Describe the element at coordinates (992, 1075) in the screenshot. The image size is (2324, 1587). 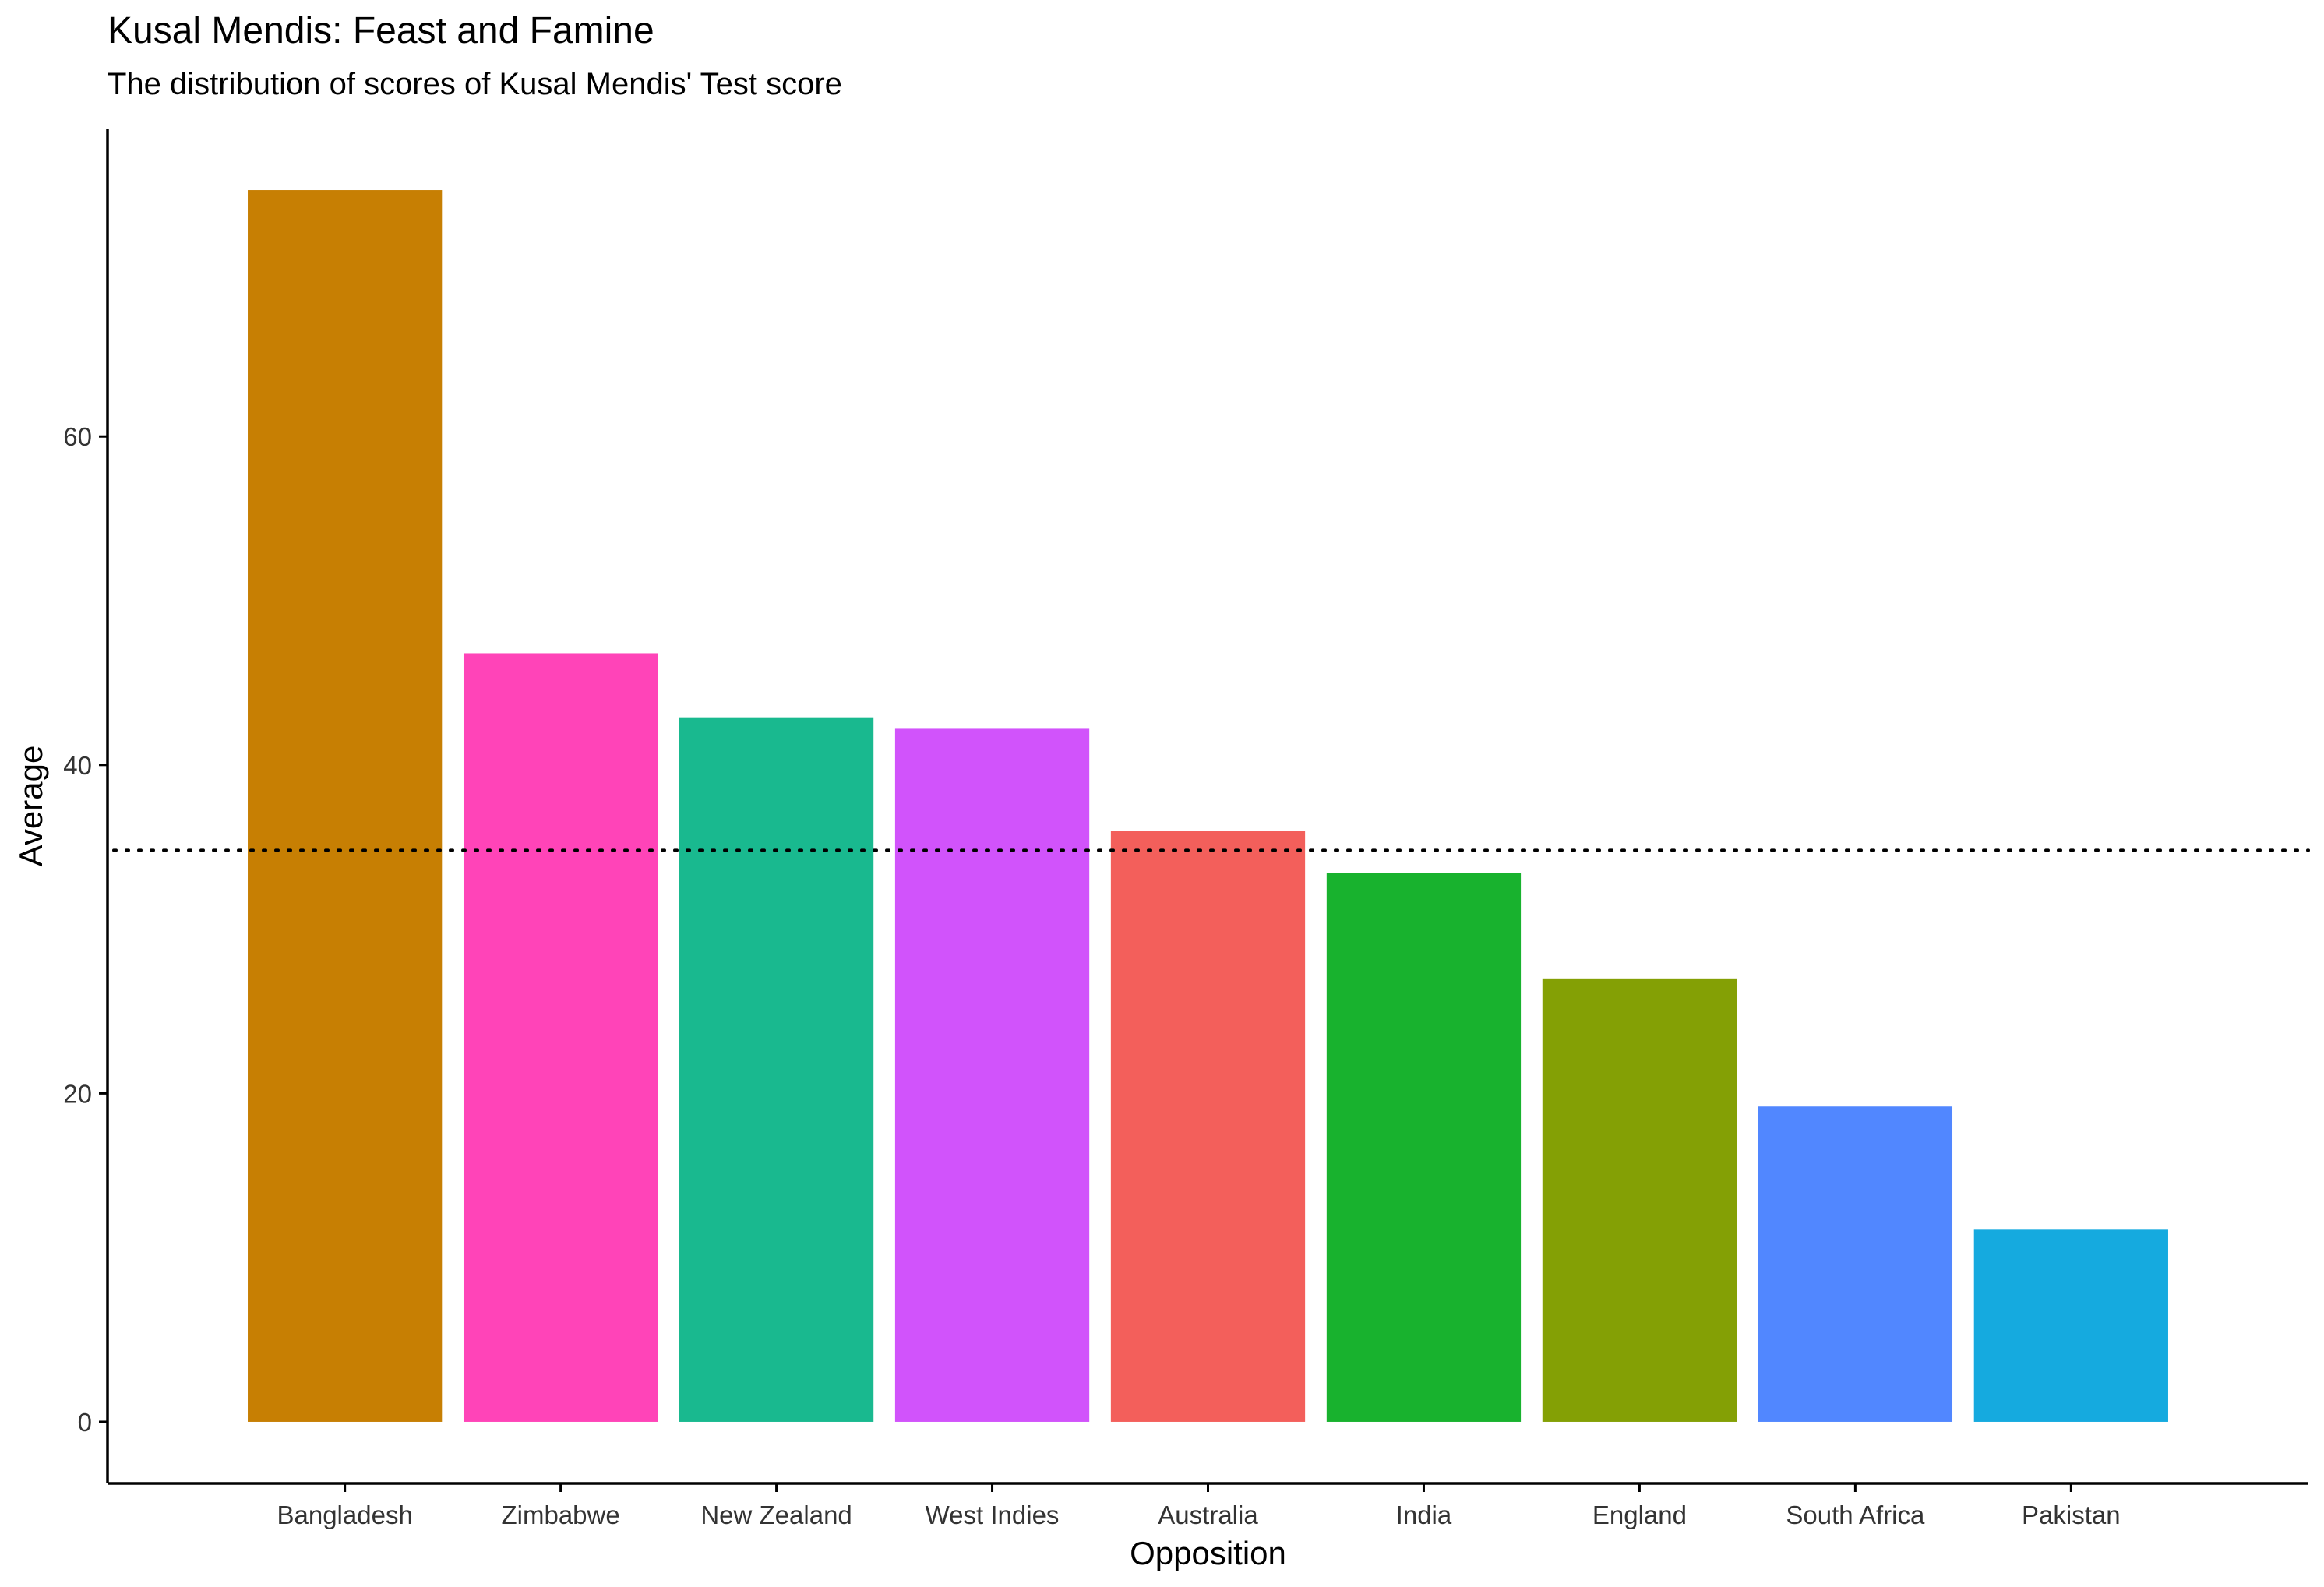
I see `bar-west-indies` at that location.